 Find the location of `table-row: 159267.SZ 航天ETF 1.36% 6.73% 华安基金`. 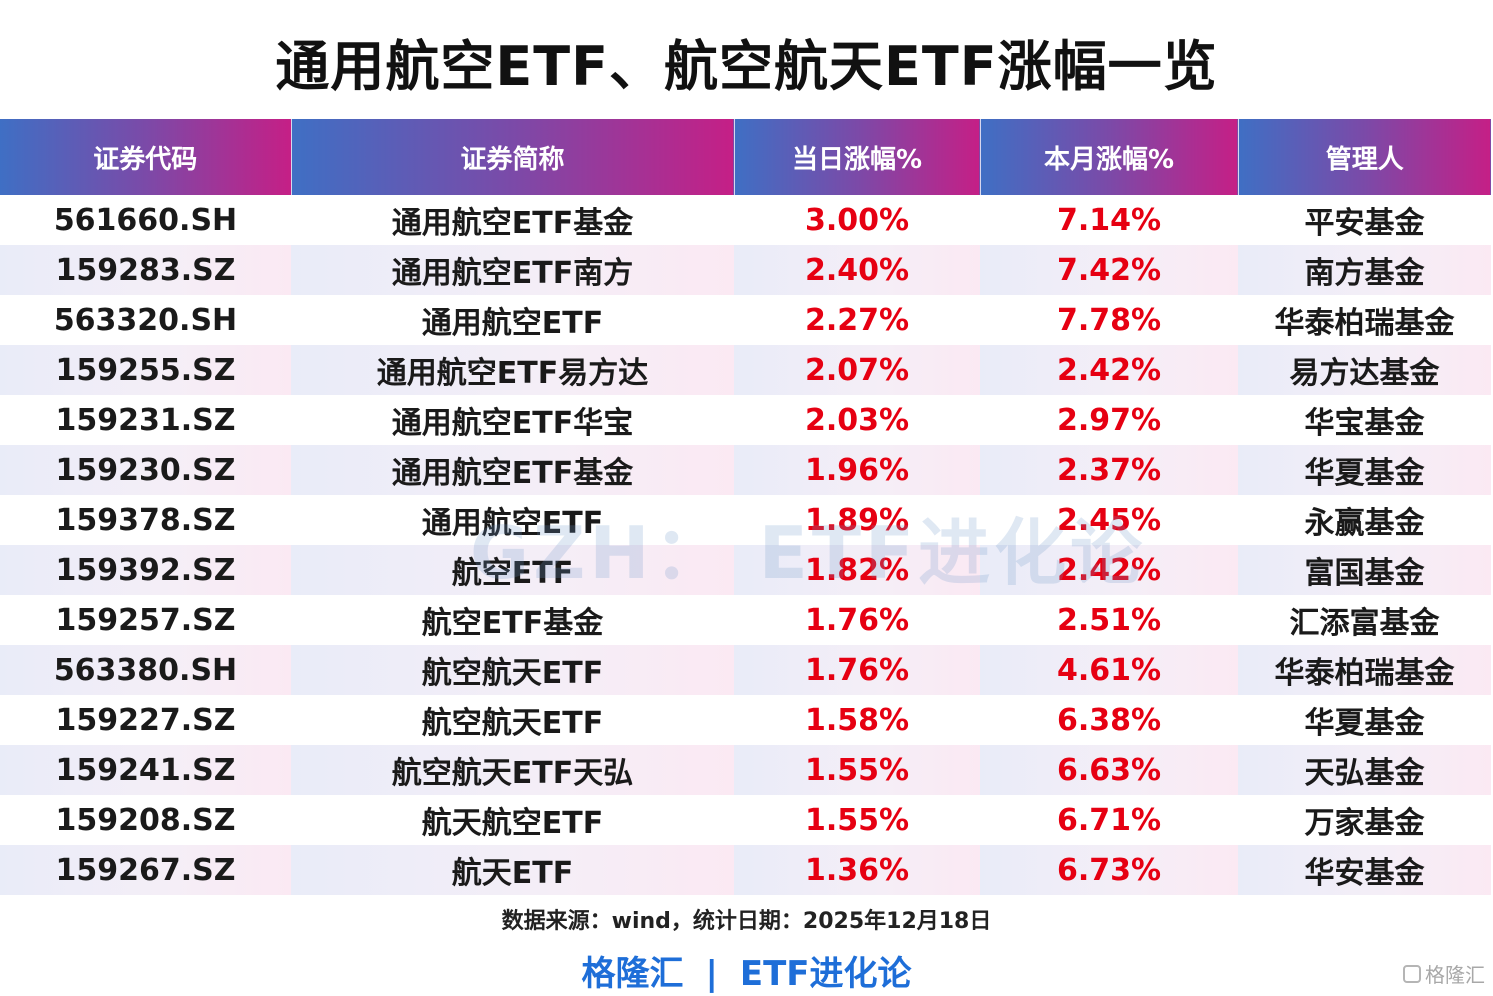

table-row: 159267.SZ 航天ETF 1.36% 6.73% 华安基金 is located at coordinates (745, 870).